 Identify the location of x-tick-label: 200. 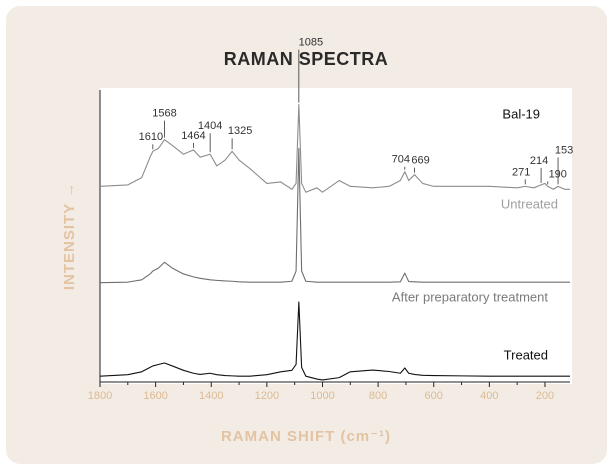
(545, 396).